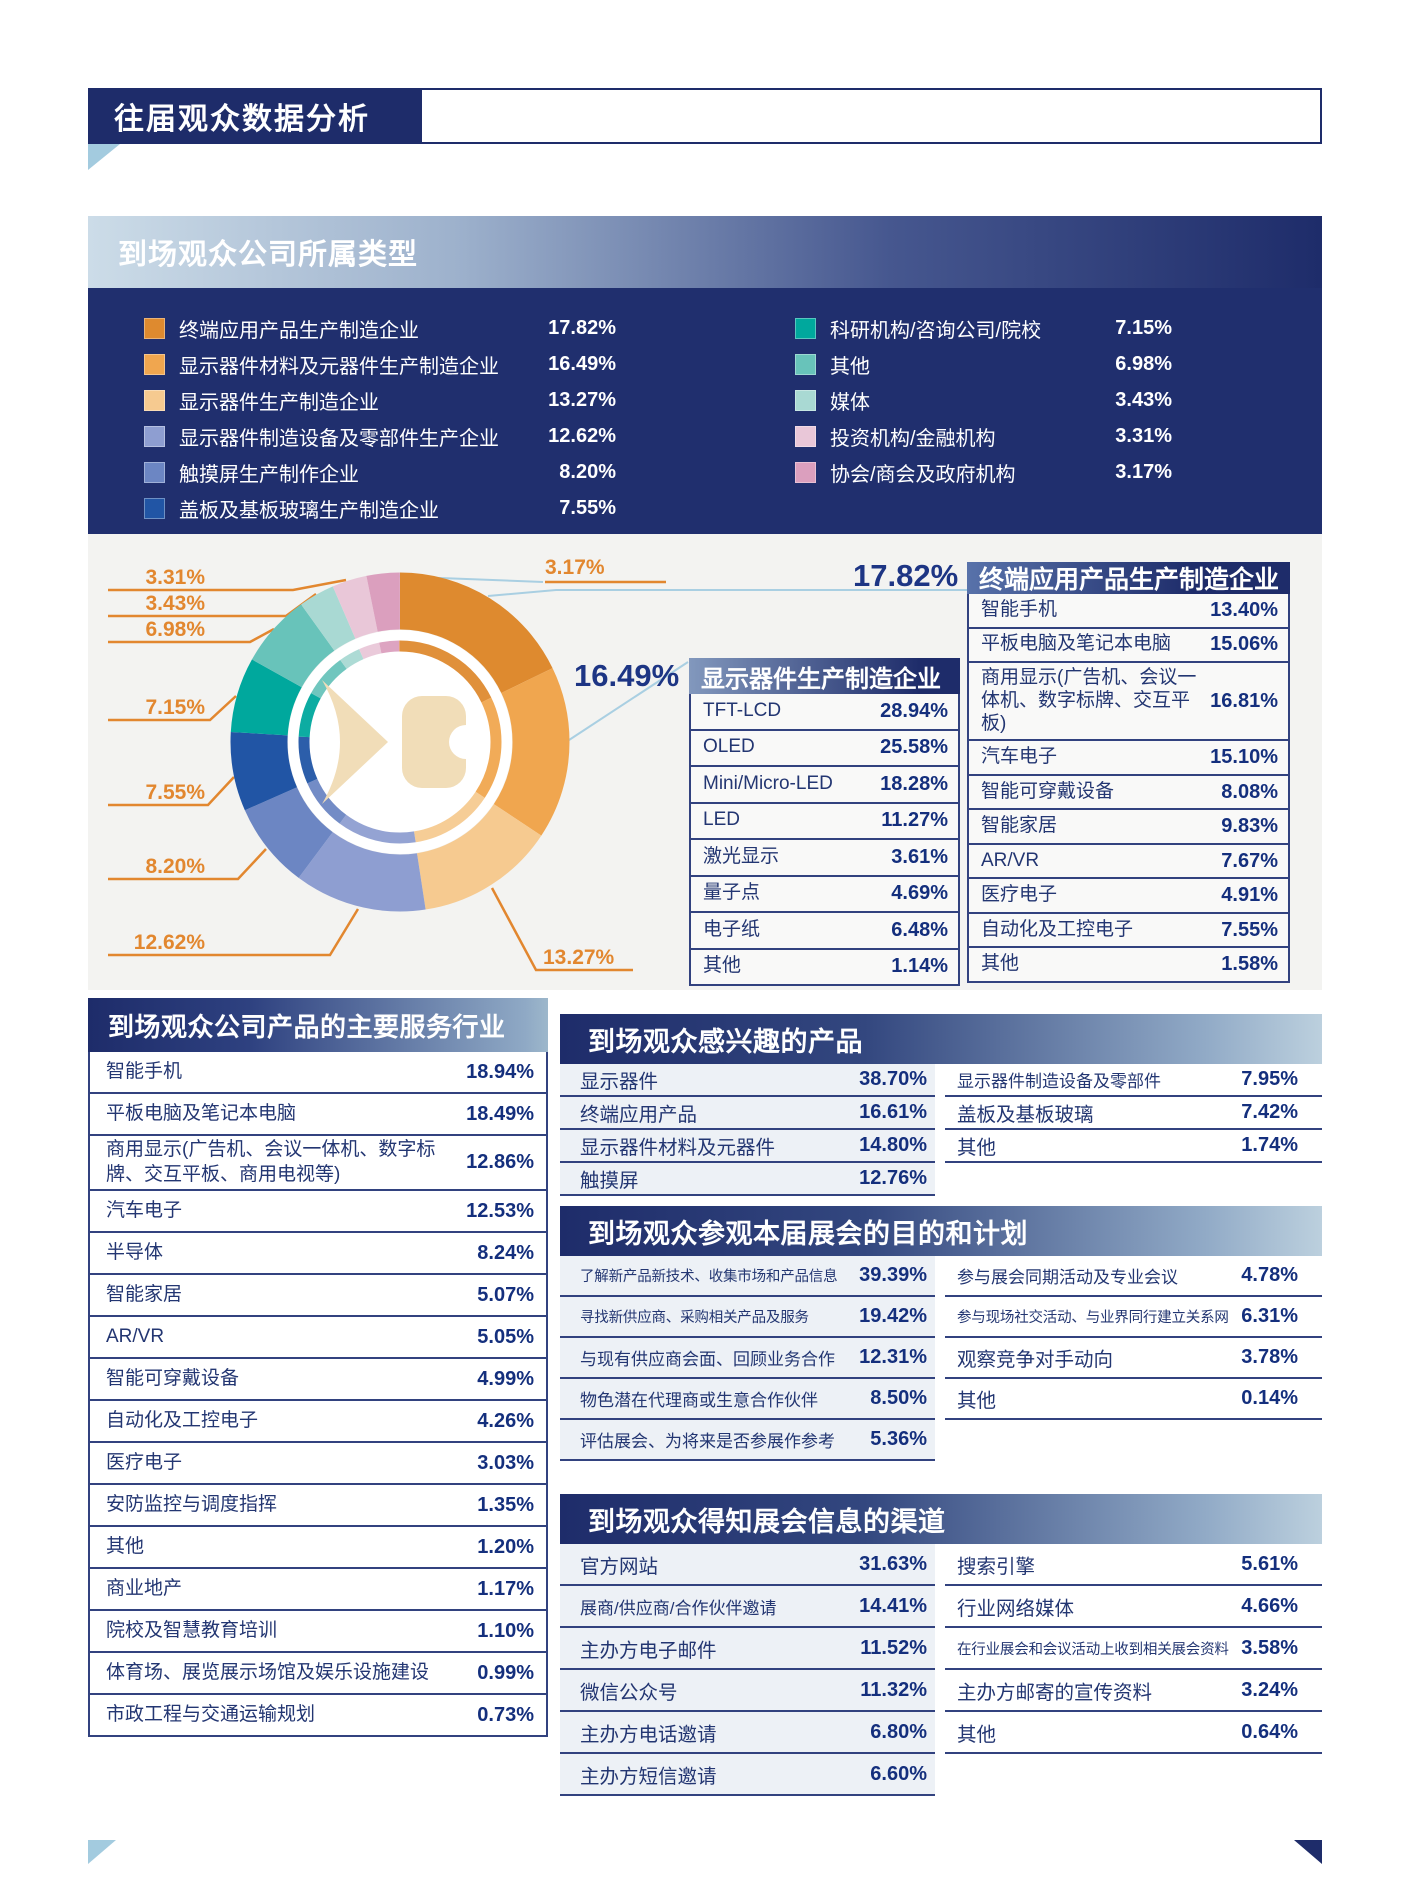 Image resolution: width=1410 pixels, height=1900 pixels. I want to click on donut-callout-7.15: 7.15%, so click(175, 707).